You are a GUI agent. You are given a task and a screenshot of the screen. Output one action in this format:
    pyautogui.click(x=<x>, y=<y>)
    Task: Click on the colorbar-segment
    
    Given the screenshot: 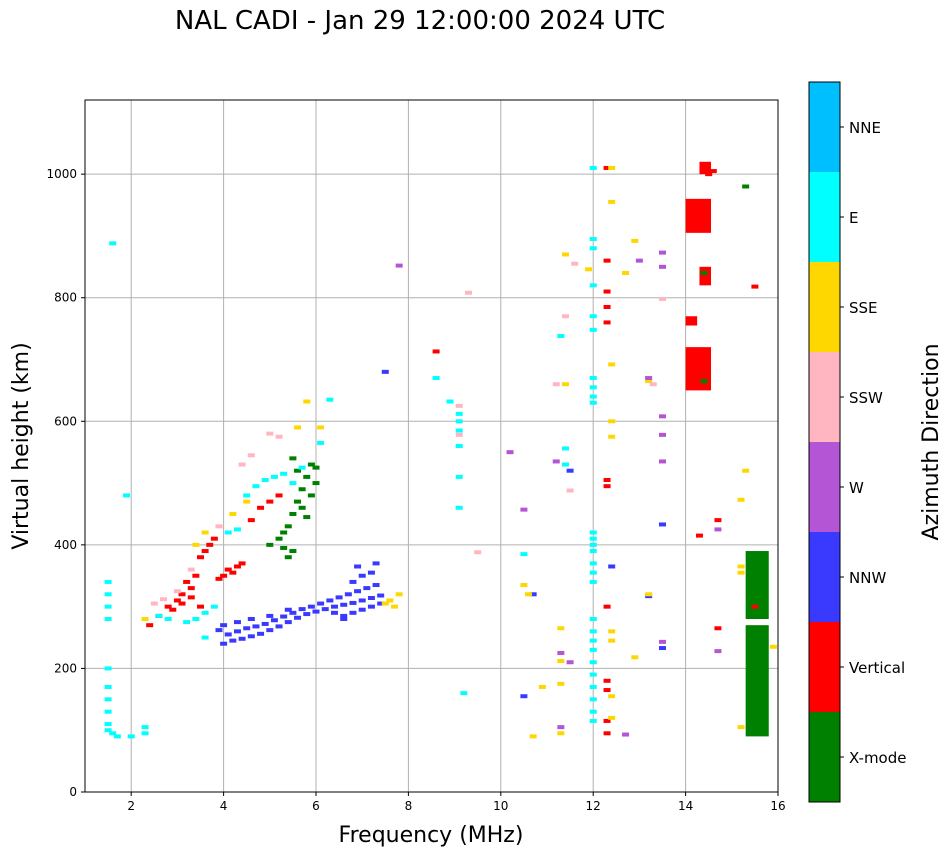 What is the action you would take?
    pyautogui.click(x=824, y=307)
    